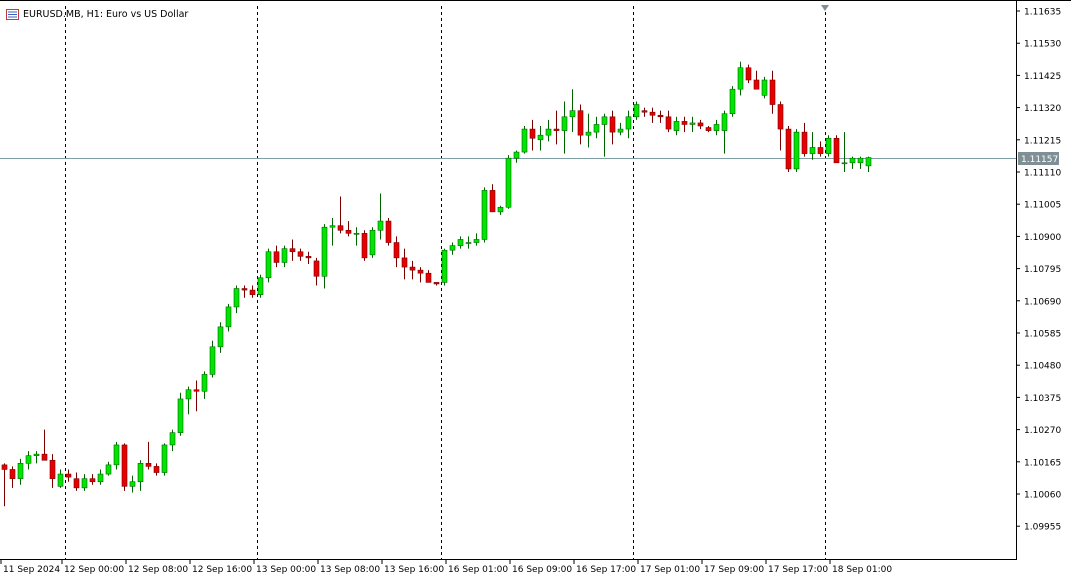 This screenshot has height=580, width=1071. Describe the element at coordinates (1042, 13) in the screenshot. I see `price-tick-label: 1.11635` at that location.